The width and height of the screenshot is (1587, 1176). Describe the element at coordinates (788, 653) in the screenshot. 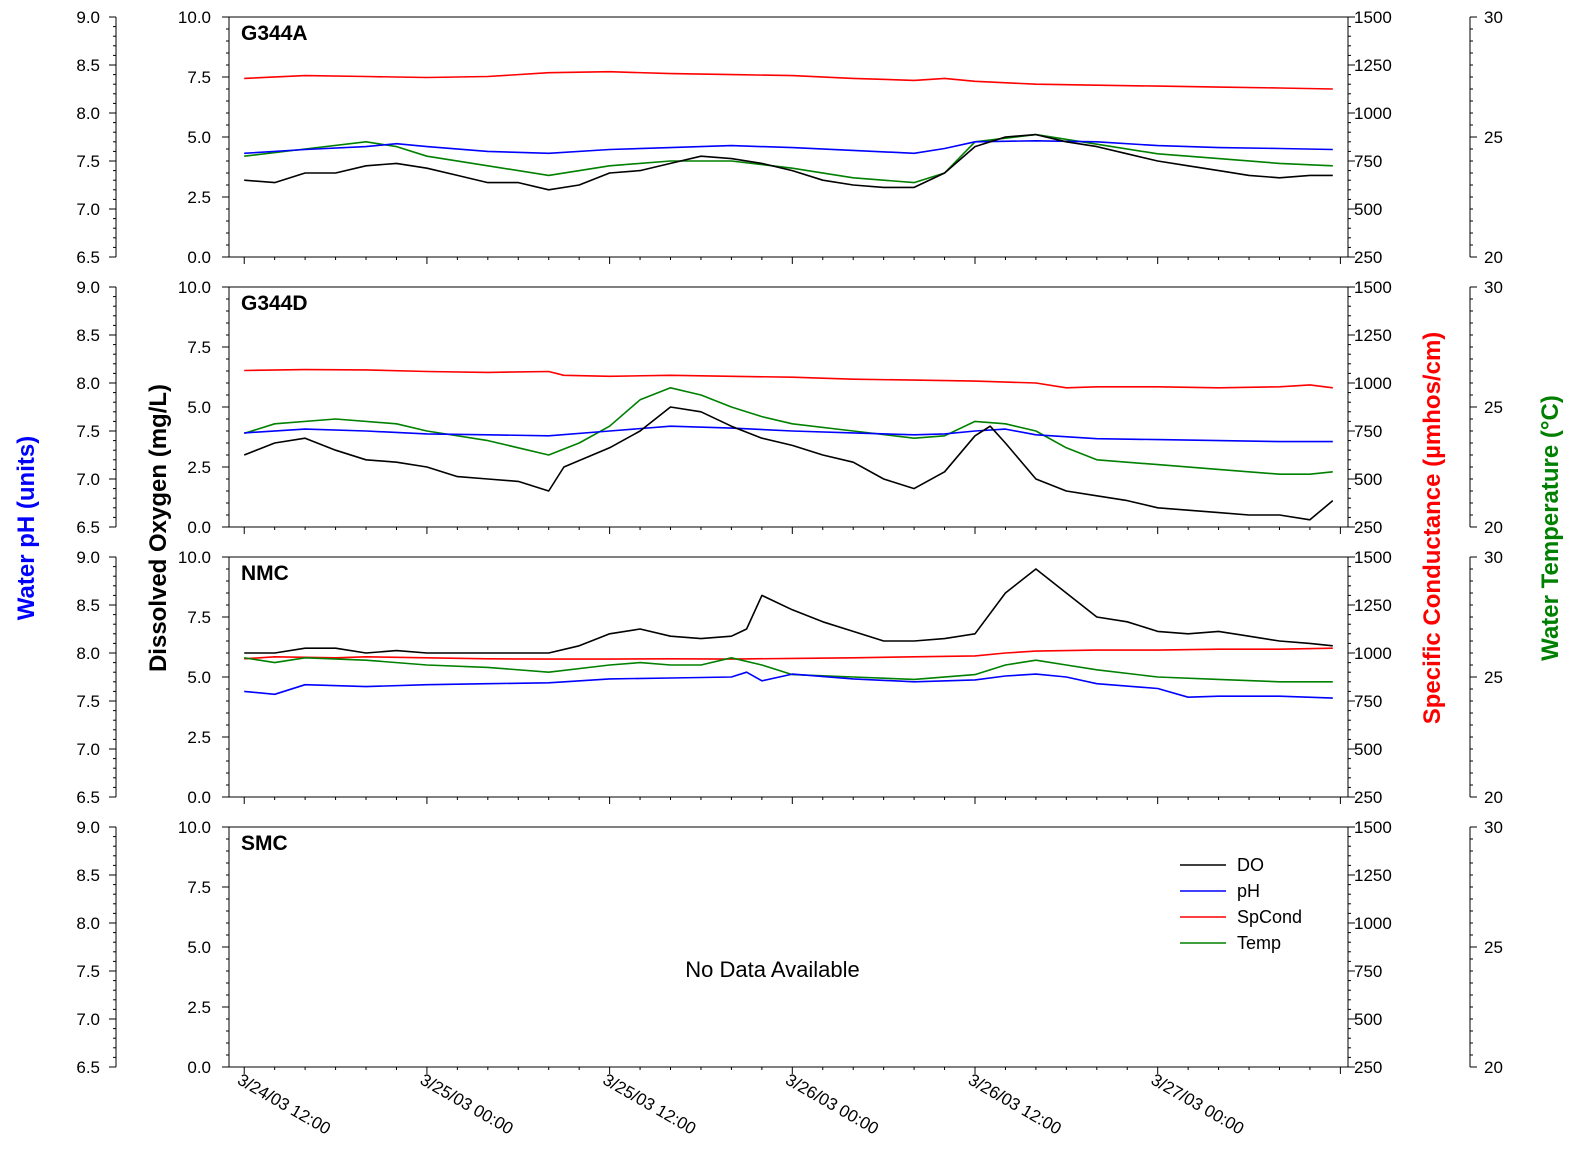

I see `series-line-spcond` at that location.